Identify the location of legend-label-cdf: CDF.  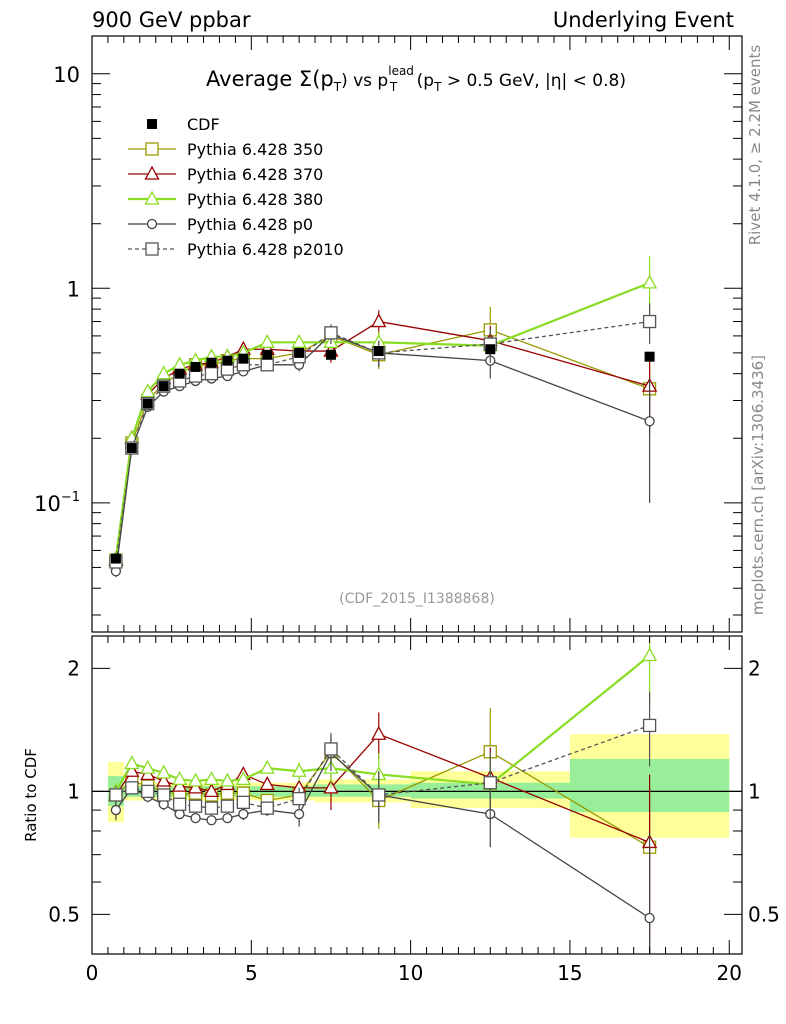
(203, 124).